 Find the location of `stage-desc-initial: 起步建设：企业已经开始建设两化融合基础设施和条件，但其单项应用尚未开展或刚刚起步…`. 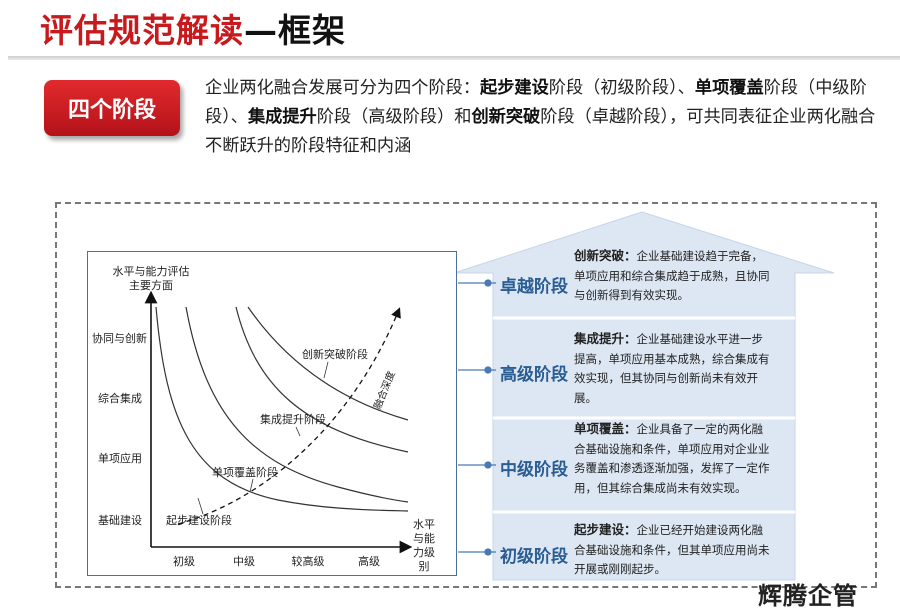

stage-desc-initial: 起步建设：企业已经开始建设两化融合基础设施和条件，但其单项应用尚未开展或刚刚起步… is located at coordinates (674, 550).